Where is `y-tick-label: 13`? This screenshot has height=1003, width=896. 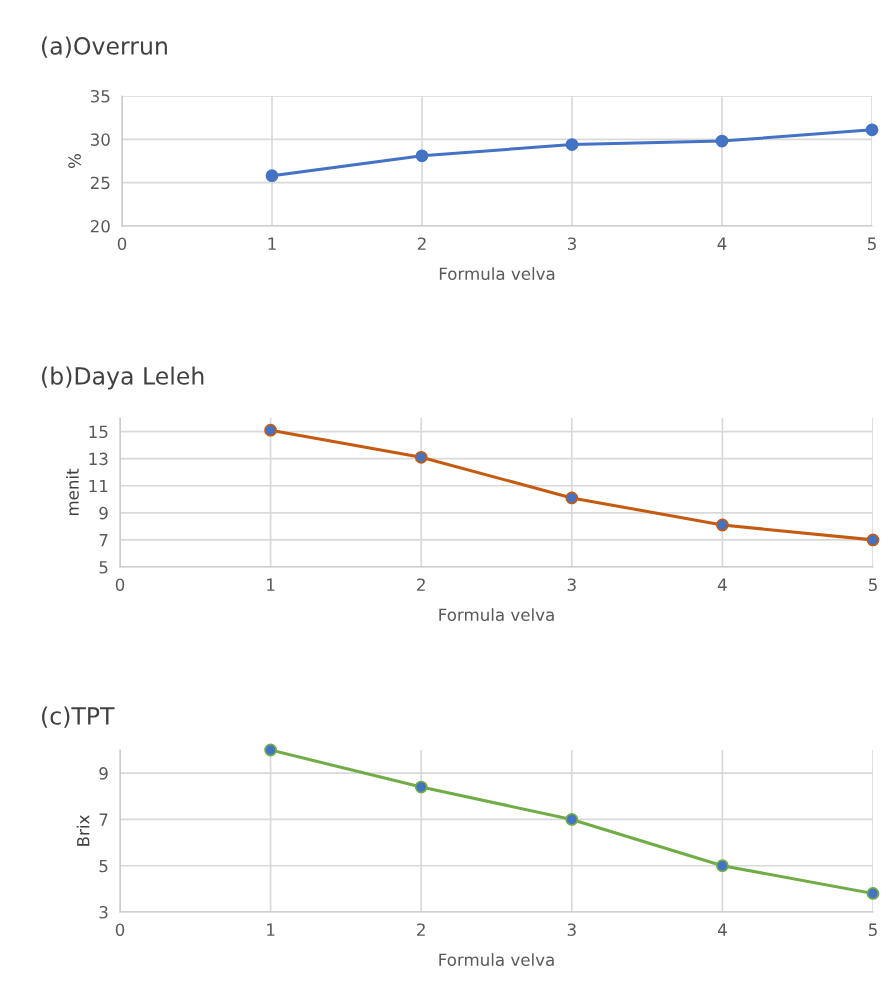 y-tick-label: 13 is located at coordinates (98, 459).